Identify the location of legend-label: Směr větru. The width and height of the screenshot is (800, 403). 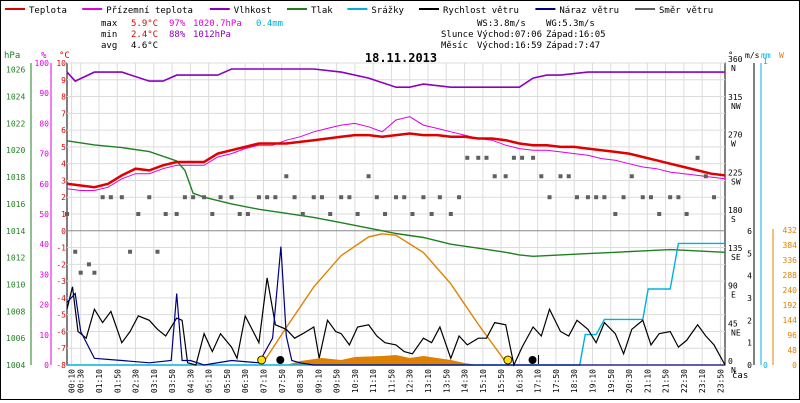
(686, 11).